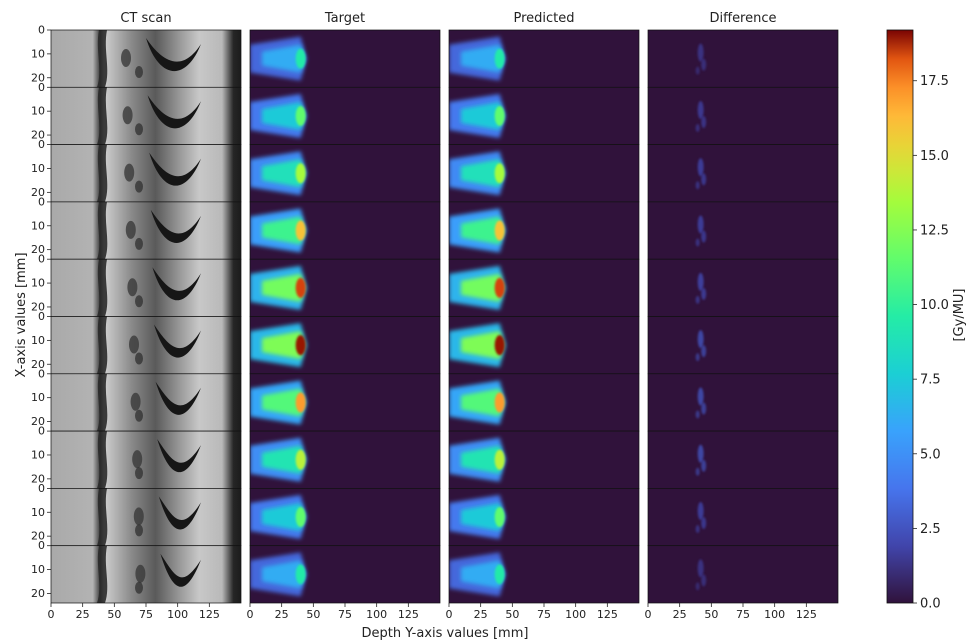 This screenshot has height=641, width=973. What do you see at coordinates (742, 18) in the screenshot?
I see `panel-title-difference: Difference` at bounding box center [742, 18].